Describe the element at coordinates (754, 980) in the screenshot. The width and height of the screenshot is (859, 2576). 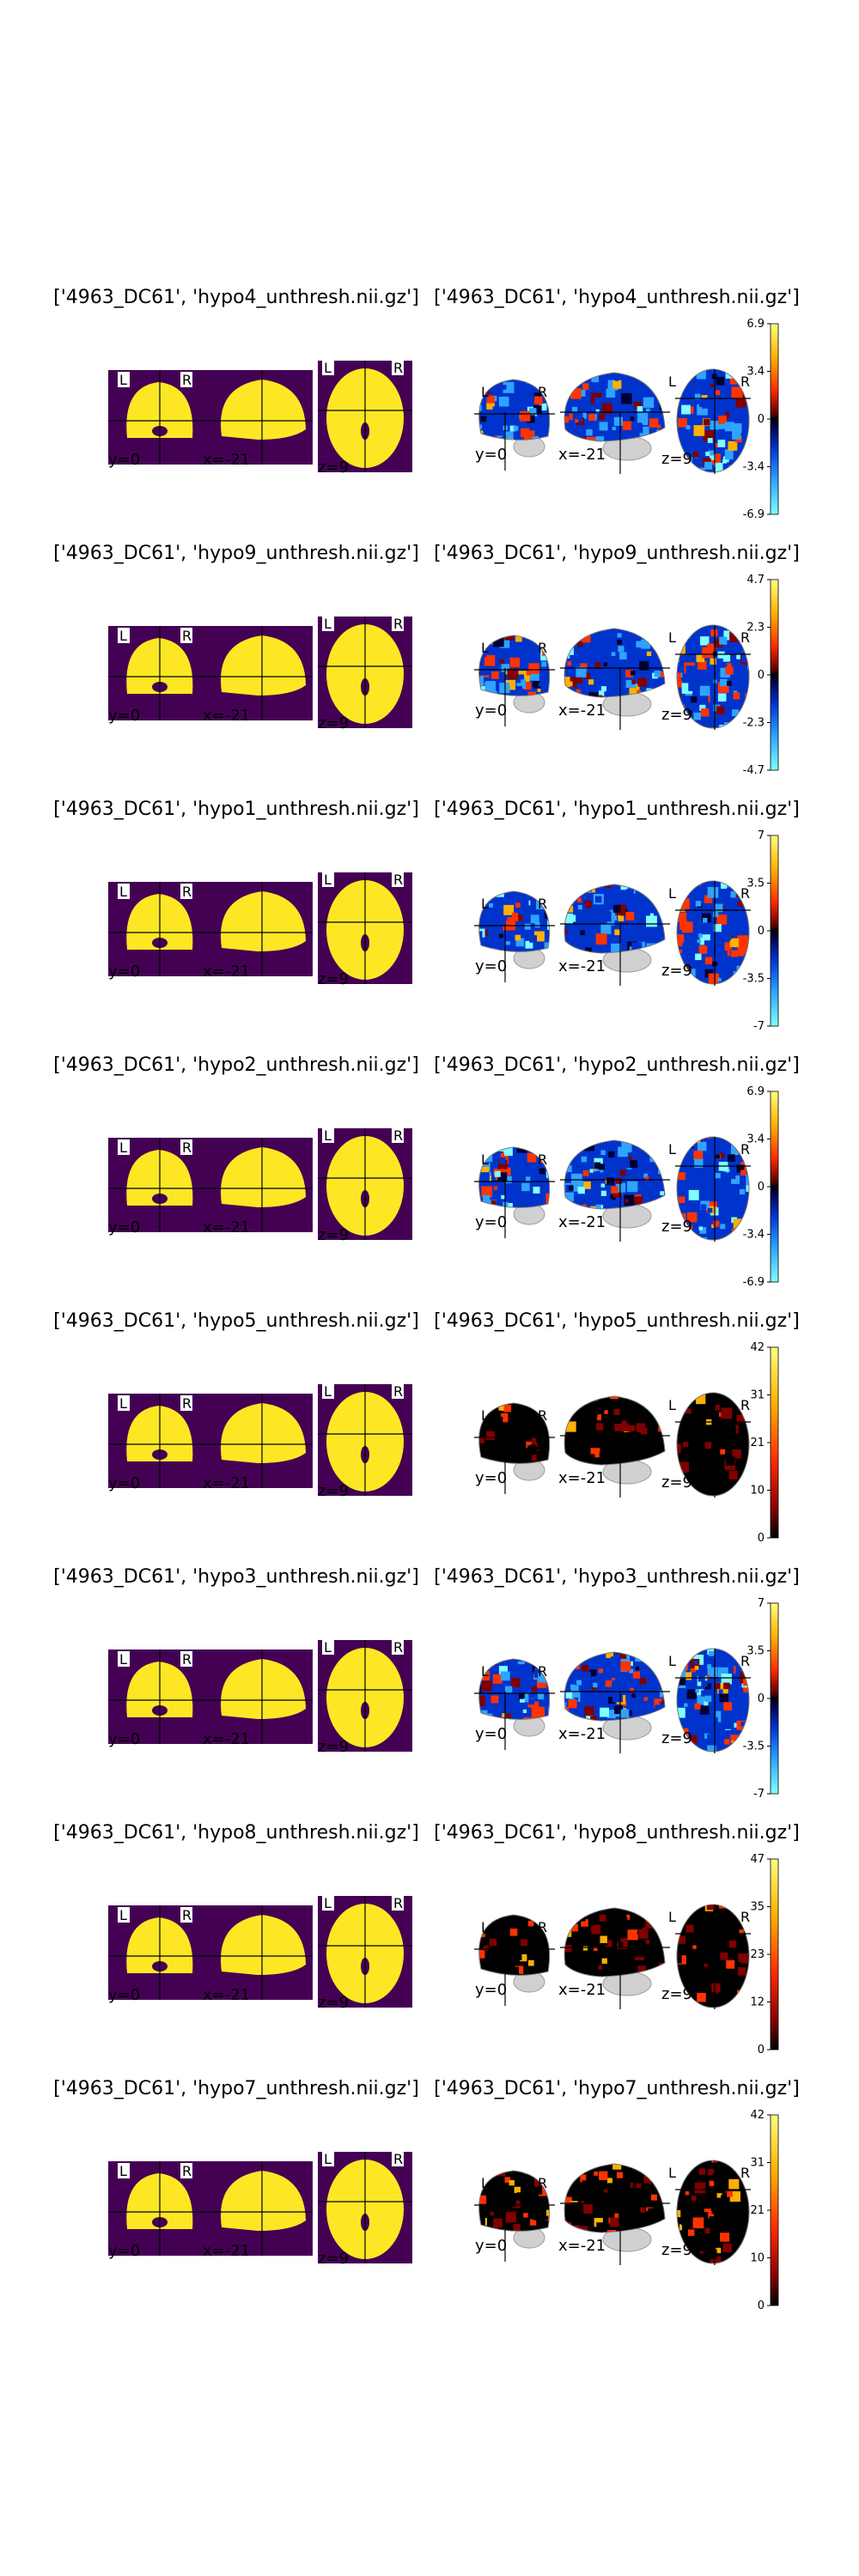
I see `colorbar-tick-label: -3.5` at that location.